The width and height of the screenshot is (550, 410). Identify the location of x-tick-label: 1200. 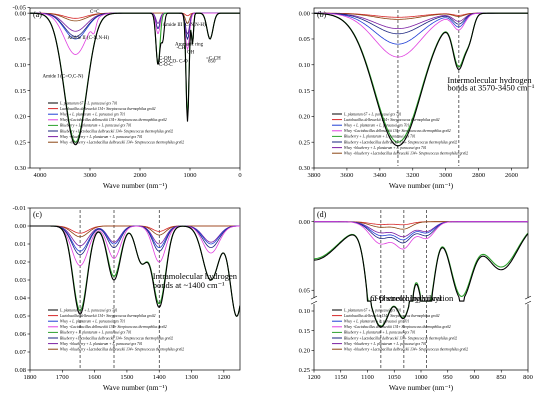
(314, 377).